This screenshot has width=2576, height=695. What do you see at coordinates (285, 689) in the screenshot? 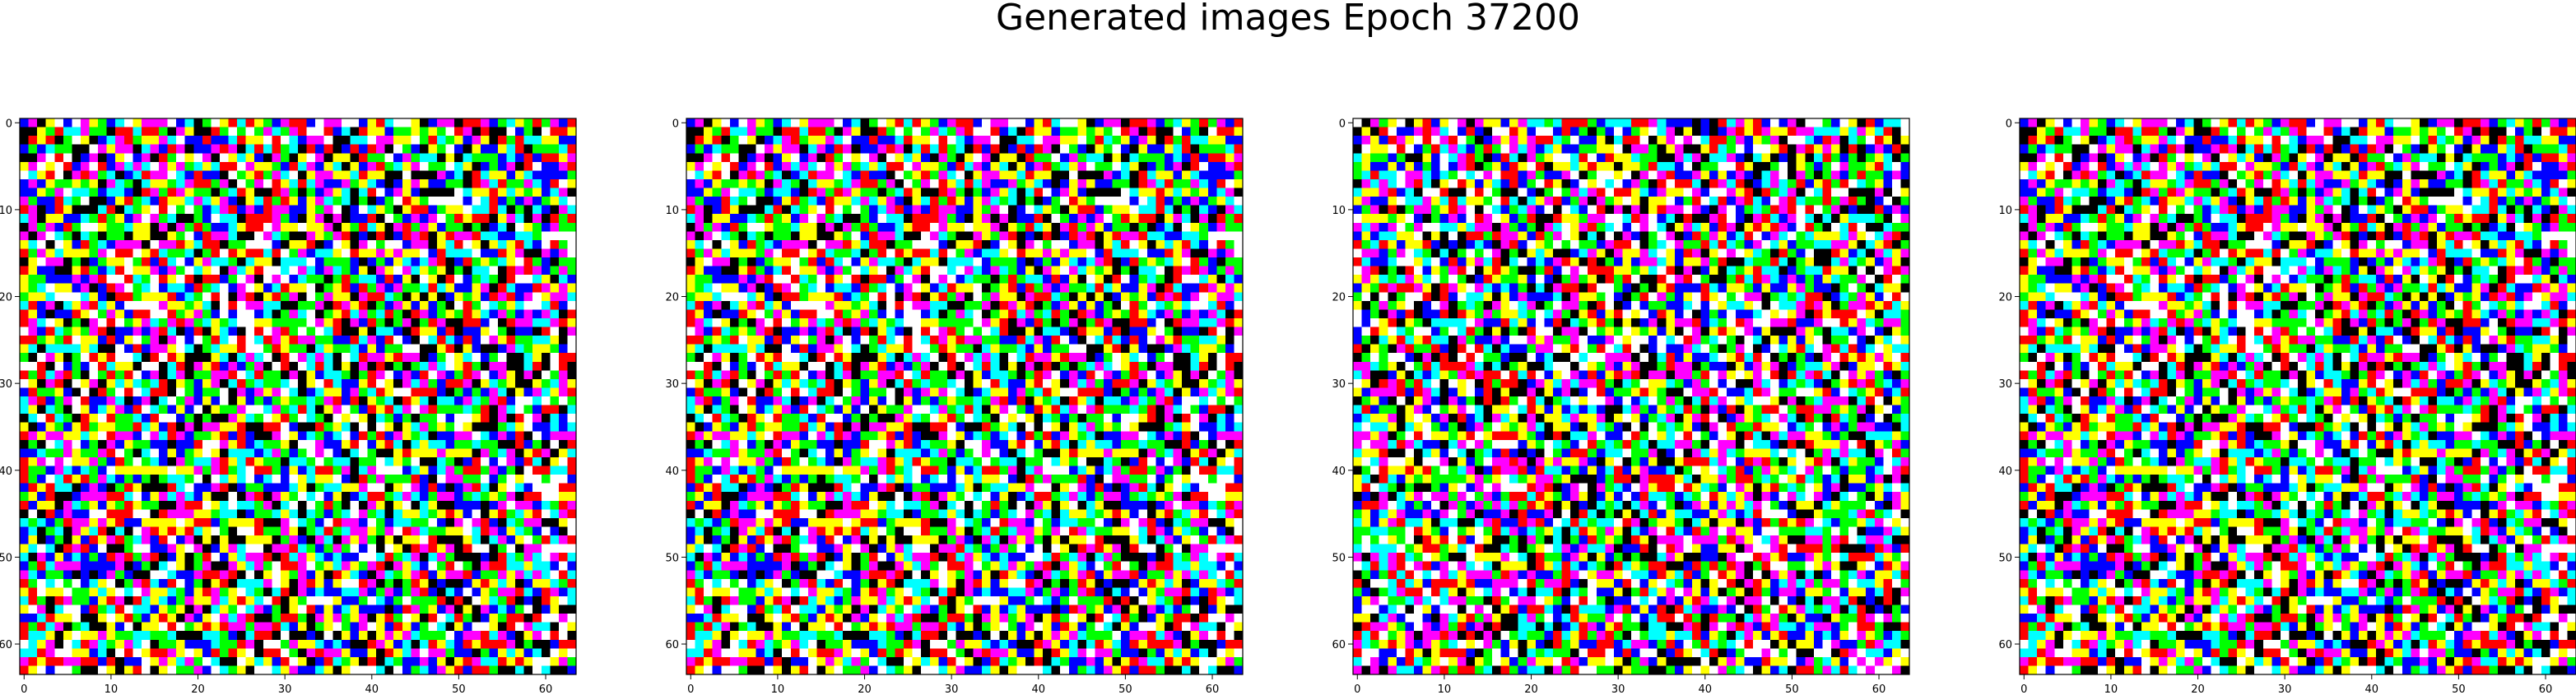
I see `x-tick-label: 30` at bounding box center [285, 689].